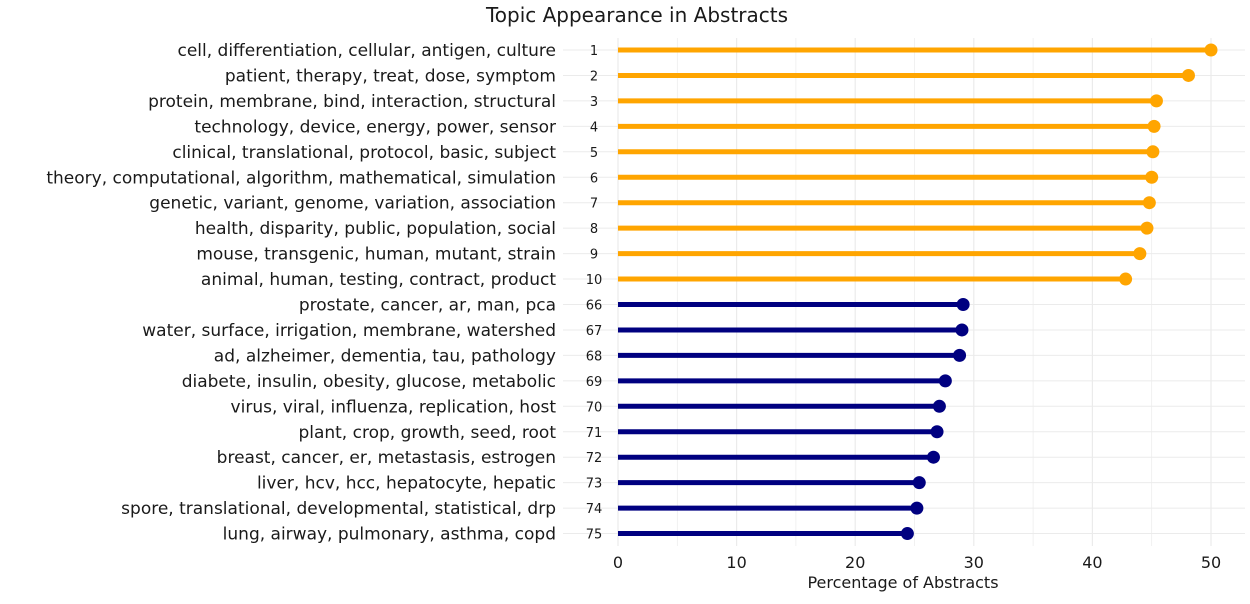 This screenshot has height=604, width=1250. I want to click on x-tick-label: 0, so click(618, 562).